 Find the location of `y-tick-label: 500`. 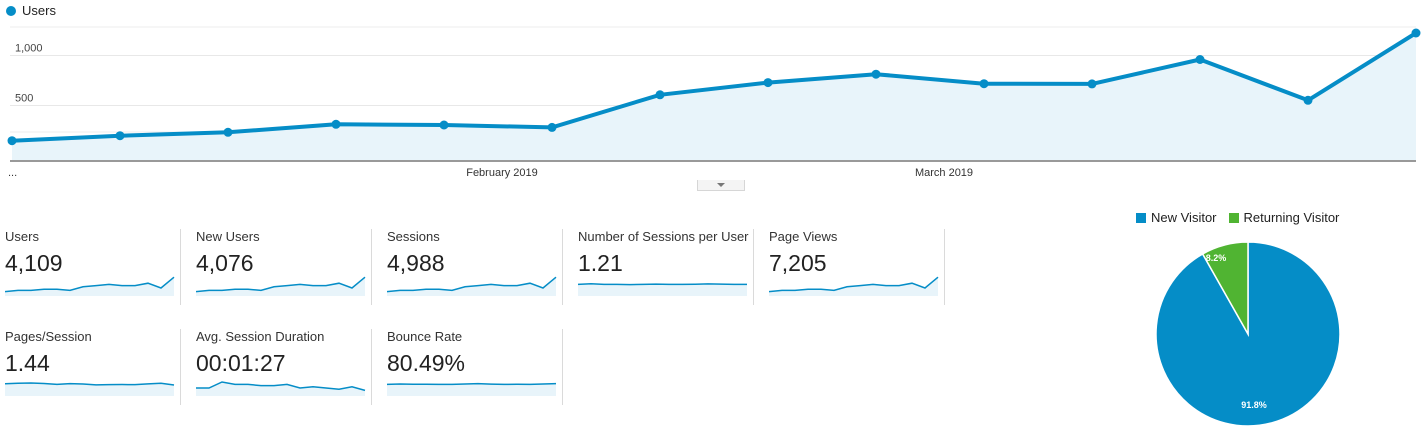

y-tick-label: 500 is located at coordinates (24, 99).